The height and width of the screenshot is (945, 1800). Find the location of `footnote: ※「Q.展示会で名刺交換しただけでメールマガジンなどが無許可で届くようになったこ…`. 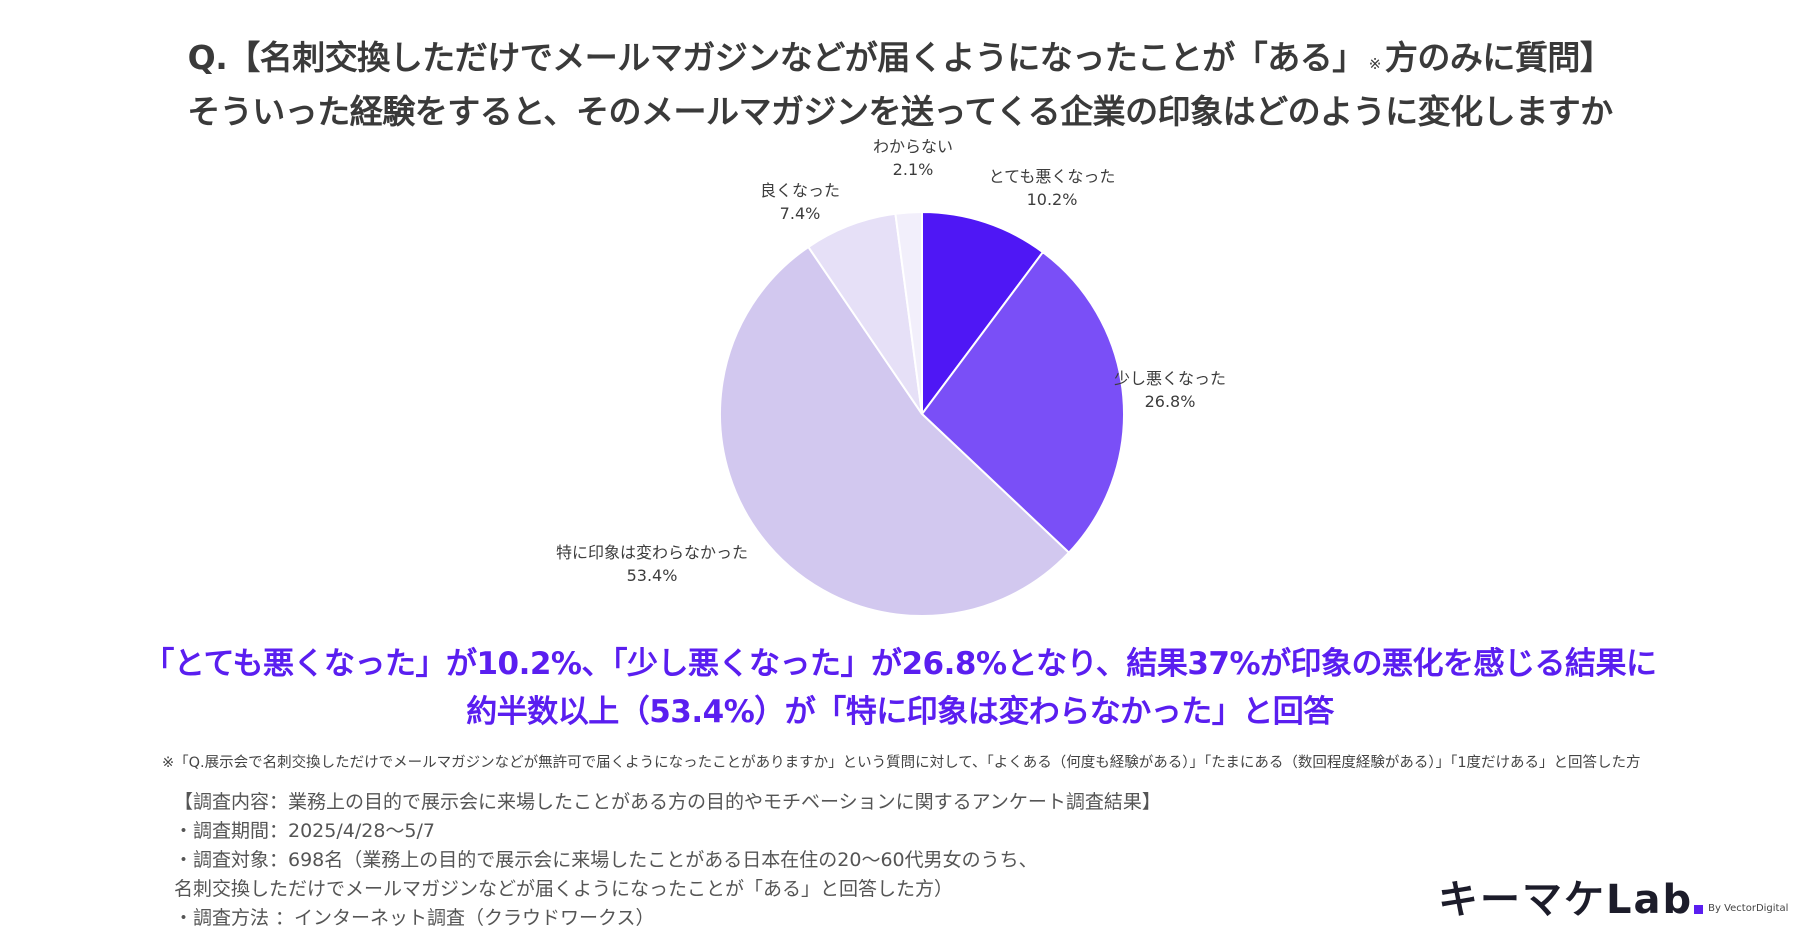

footnote: ※「Q.展示会で名刺交換しただけでメールマガジンなどが無許可で届くようになったこ… is located at coordinates (901, 763).